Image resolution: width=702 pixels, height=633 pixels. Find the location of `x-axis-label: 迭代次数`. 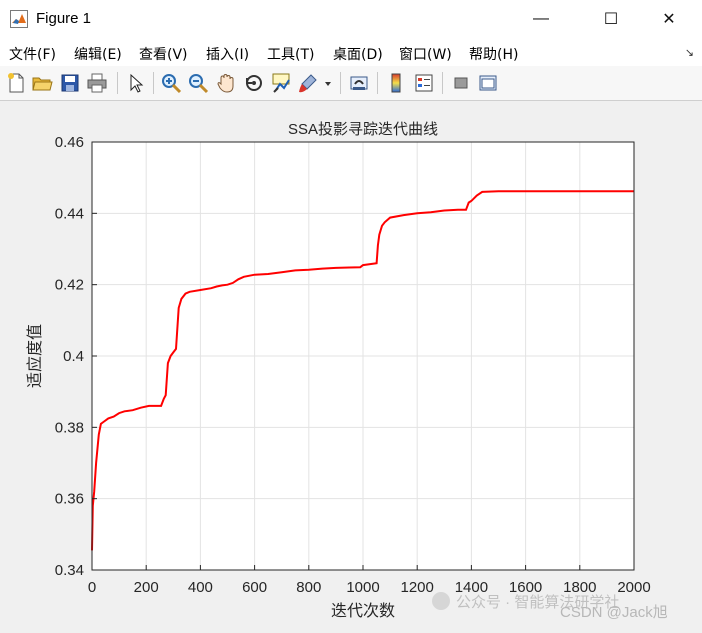

x-axis-label: 迭代次数 is located at coordinates (363, 611).